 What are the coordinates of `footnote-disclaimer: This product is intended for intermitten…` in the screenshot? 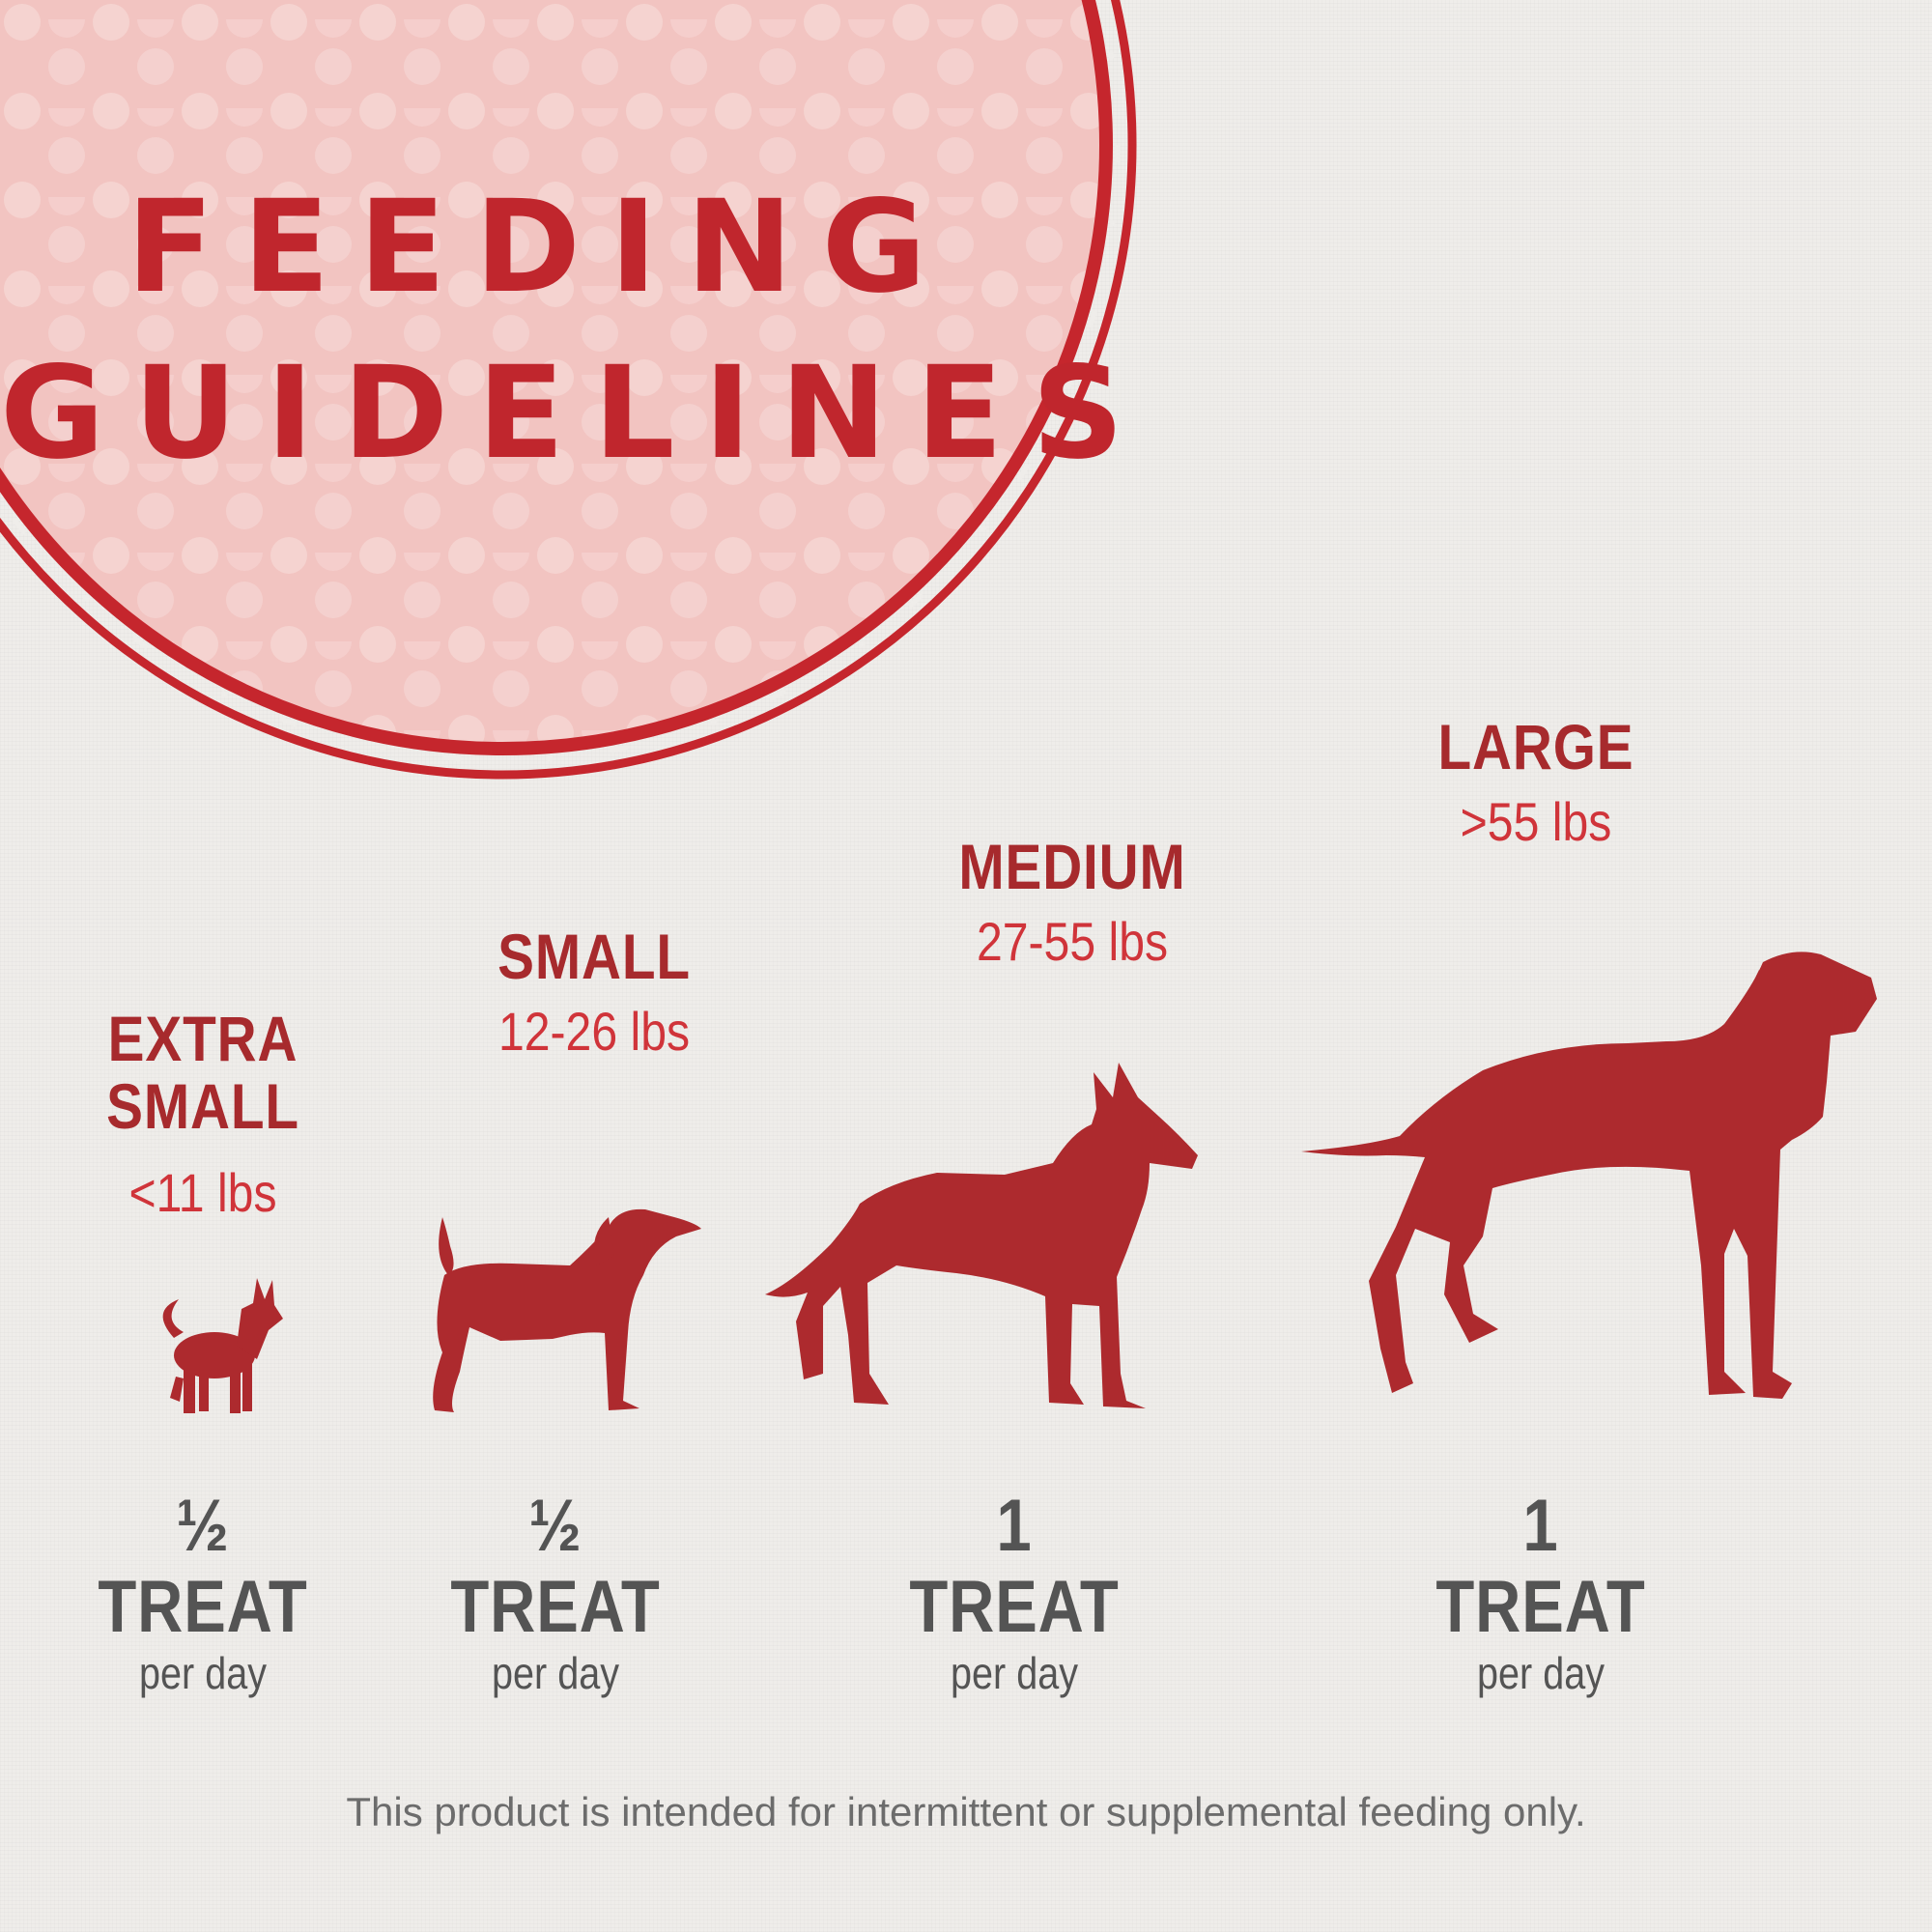 It's located at (966, 1811).